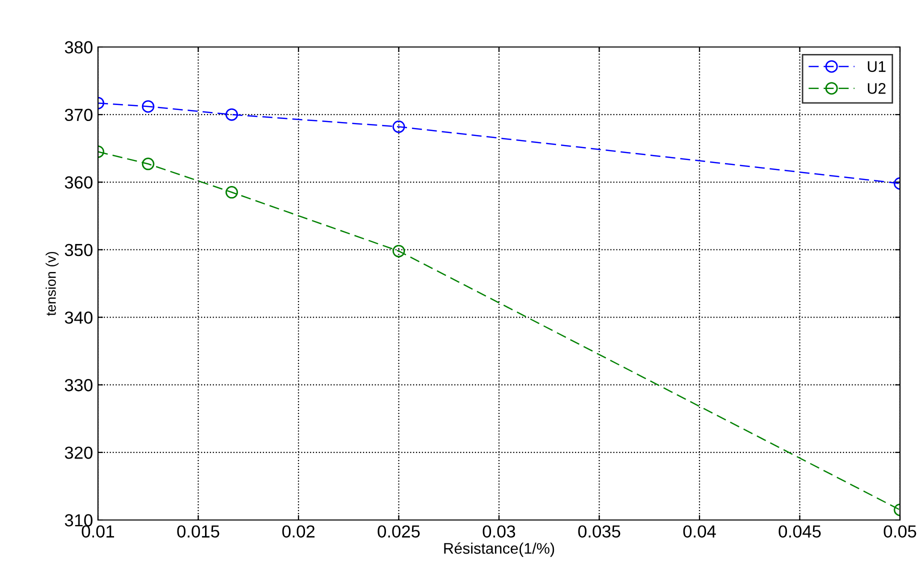  Describe the element at coordinates (499, 531) in the screenshot. I see `x-tick-label: 0.03` at that location.